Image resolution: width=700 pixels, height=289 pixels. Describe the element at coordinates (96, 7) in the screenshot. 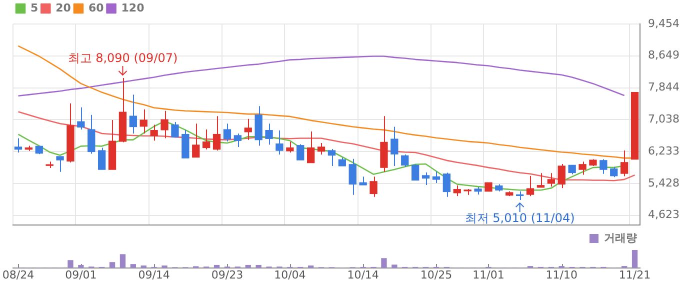

I see `legend-label: 60` at that location.